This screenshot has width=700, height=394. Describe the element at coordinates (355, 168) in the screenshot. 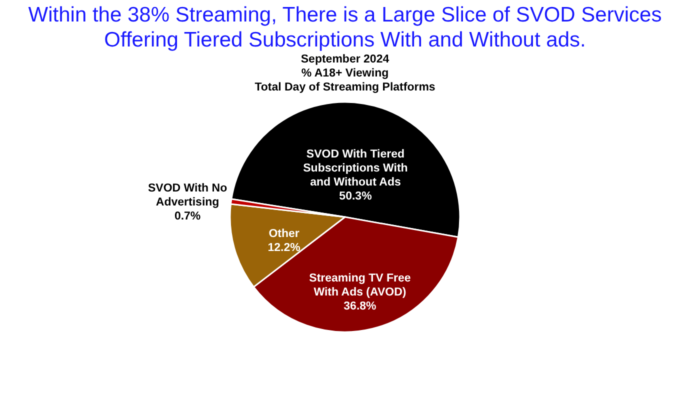

I see `slice-label: SVOD With Tiered Subscriptions With and Without Ads` at that location.